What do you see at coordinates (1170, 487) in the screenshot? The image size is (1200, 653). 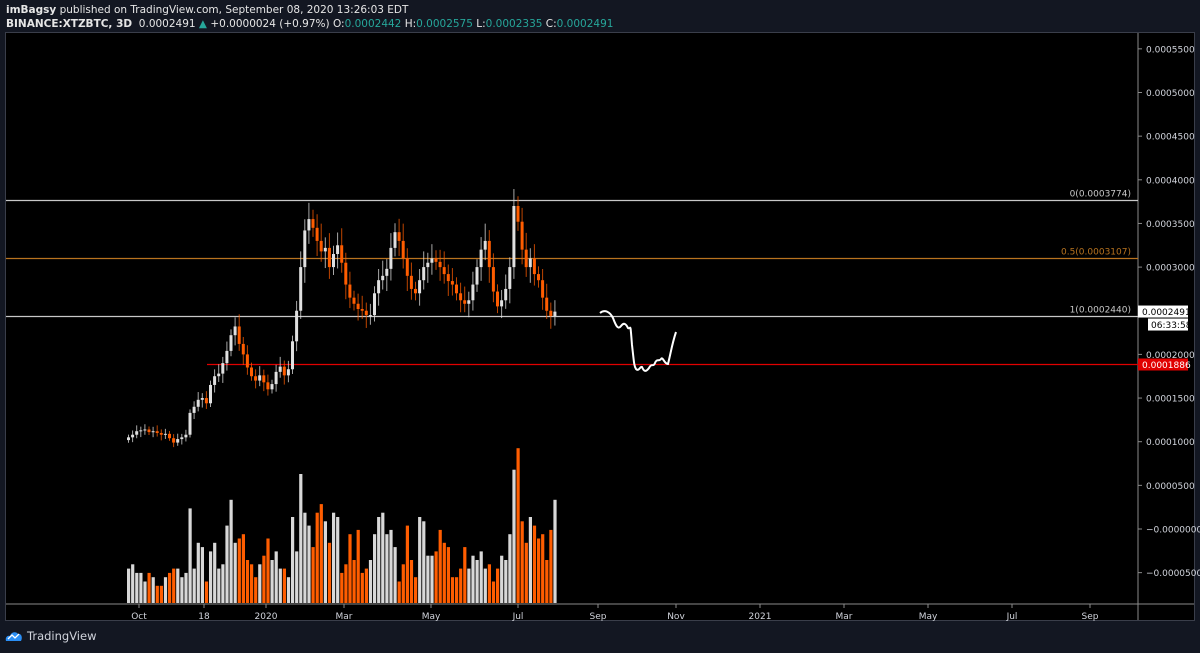 I see `y-tick-label: 0.0000500` at bounding box center [1170, 487].